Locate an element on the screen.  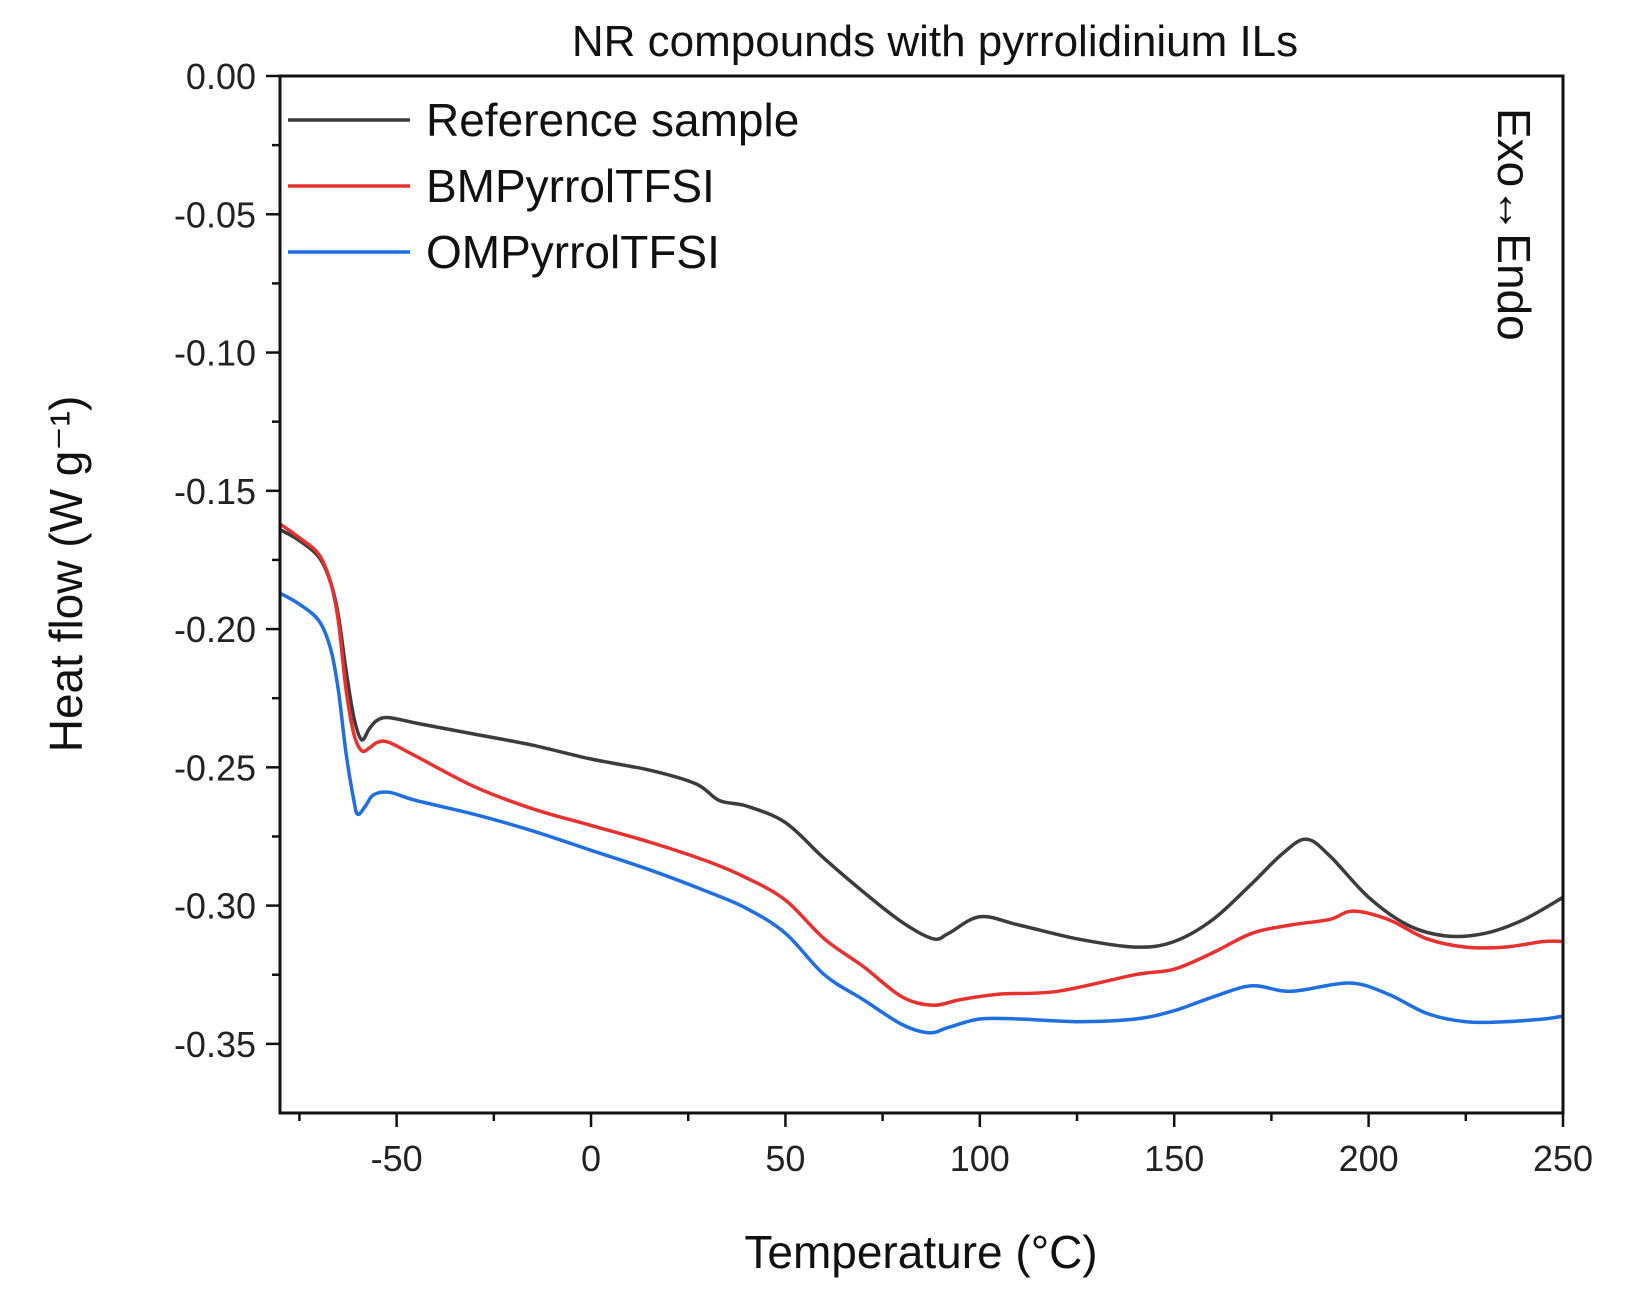
y-tick-label: -0.30 is located at coordinates (215, 906).